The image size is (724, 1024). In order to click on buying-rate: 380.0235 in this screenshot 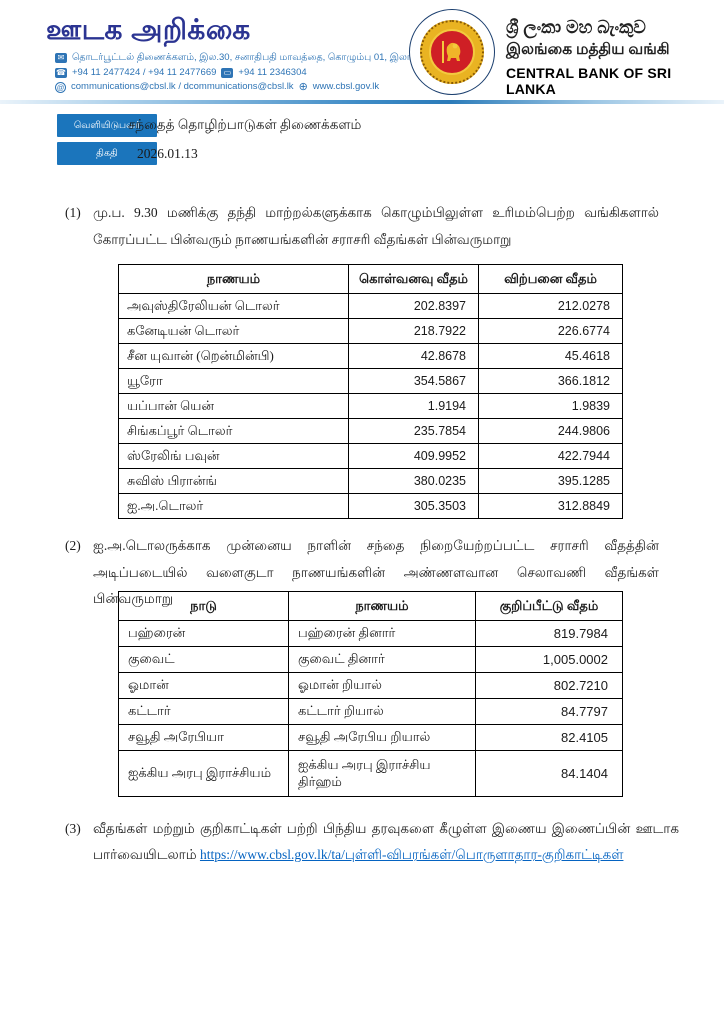, I will do `click(413, 481)`.